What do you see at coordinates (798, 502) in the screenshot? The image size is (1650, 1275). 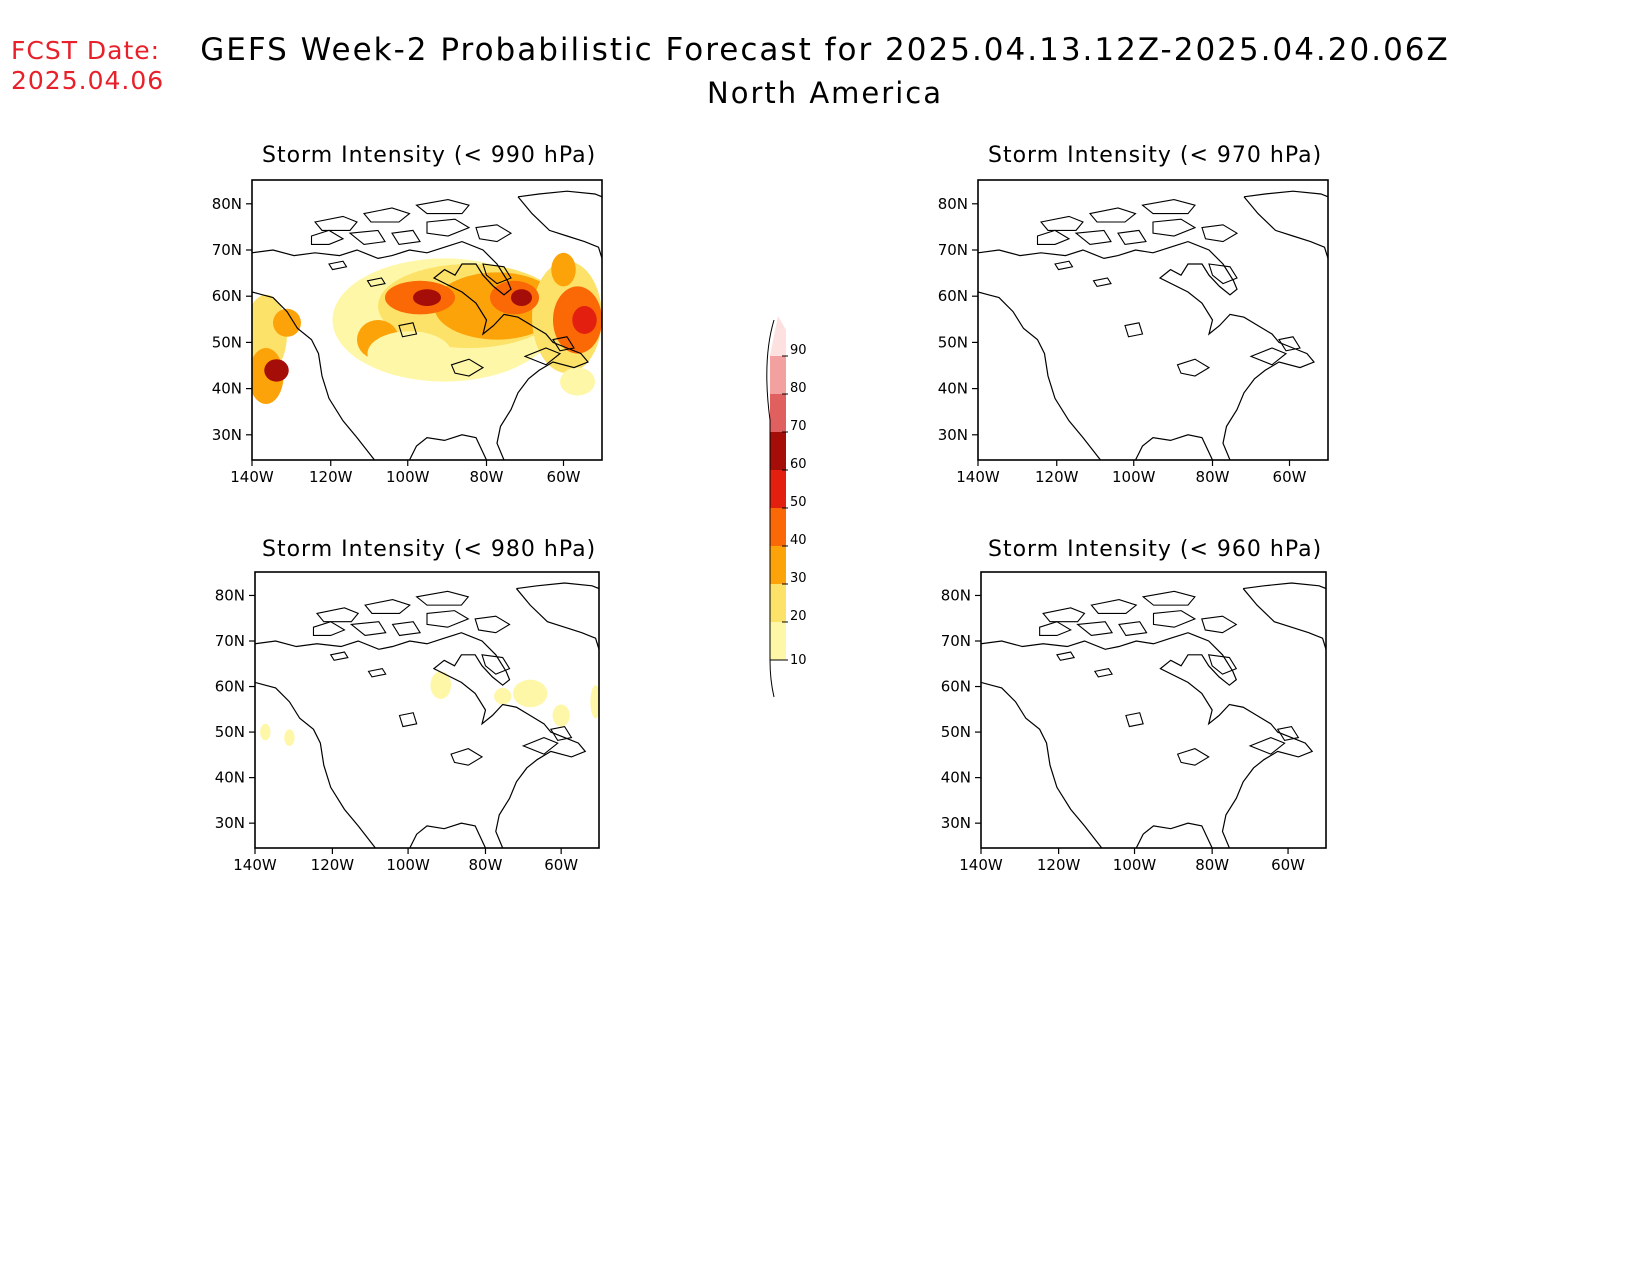 I see `colorbar-label: 50` at bounding box center [798, 502].